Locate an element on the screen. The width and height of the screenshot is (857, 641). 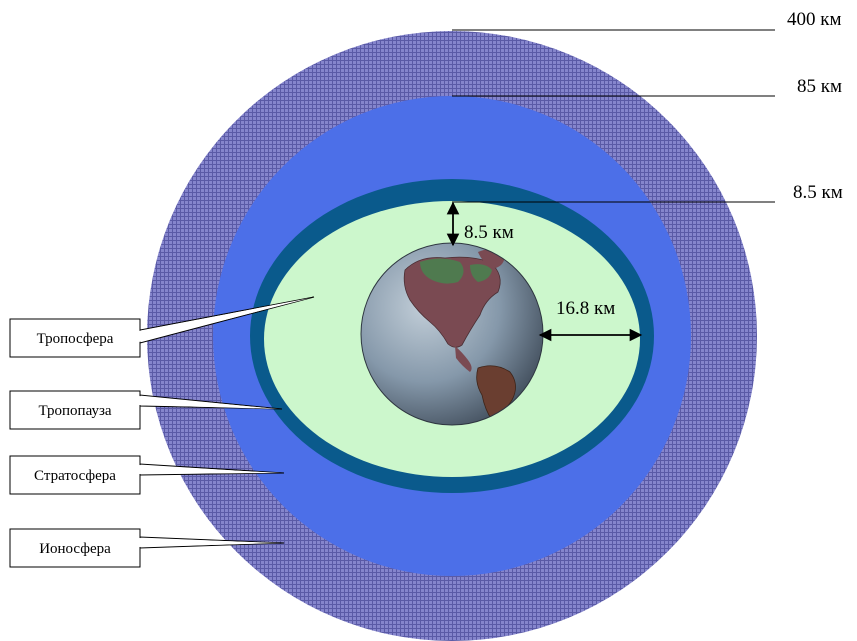
troposphere-label: Тропосфера is located at coordinates (75, 339).